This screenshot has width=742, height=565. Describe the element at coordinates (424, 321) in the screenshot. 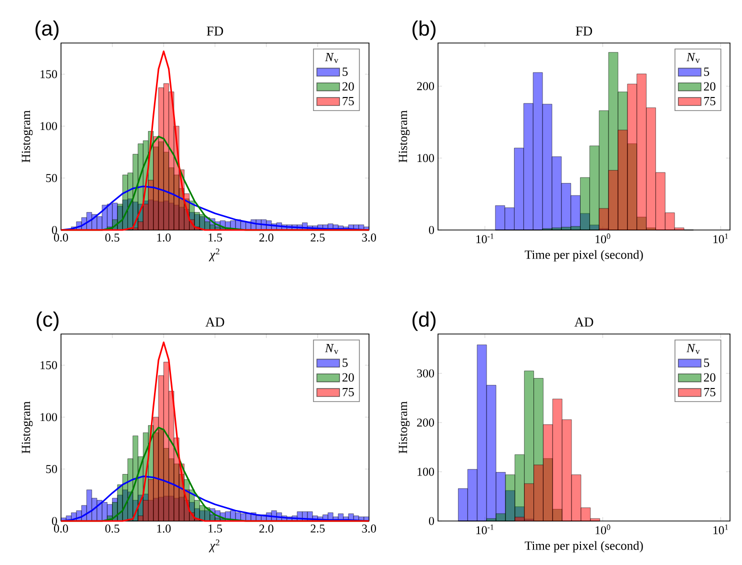

I see `text: (d)` at that location.